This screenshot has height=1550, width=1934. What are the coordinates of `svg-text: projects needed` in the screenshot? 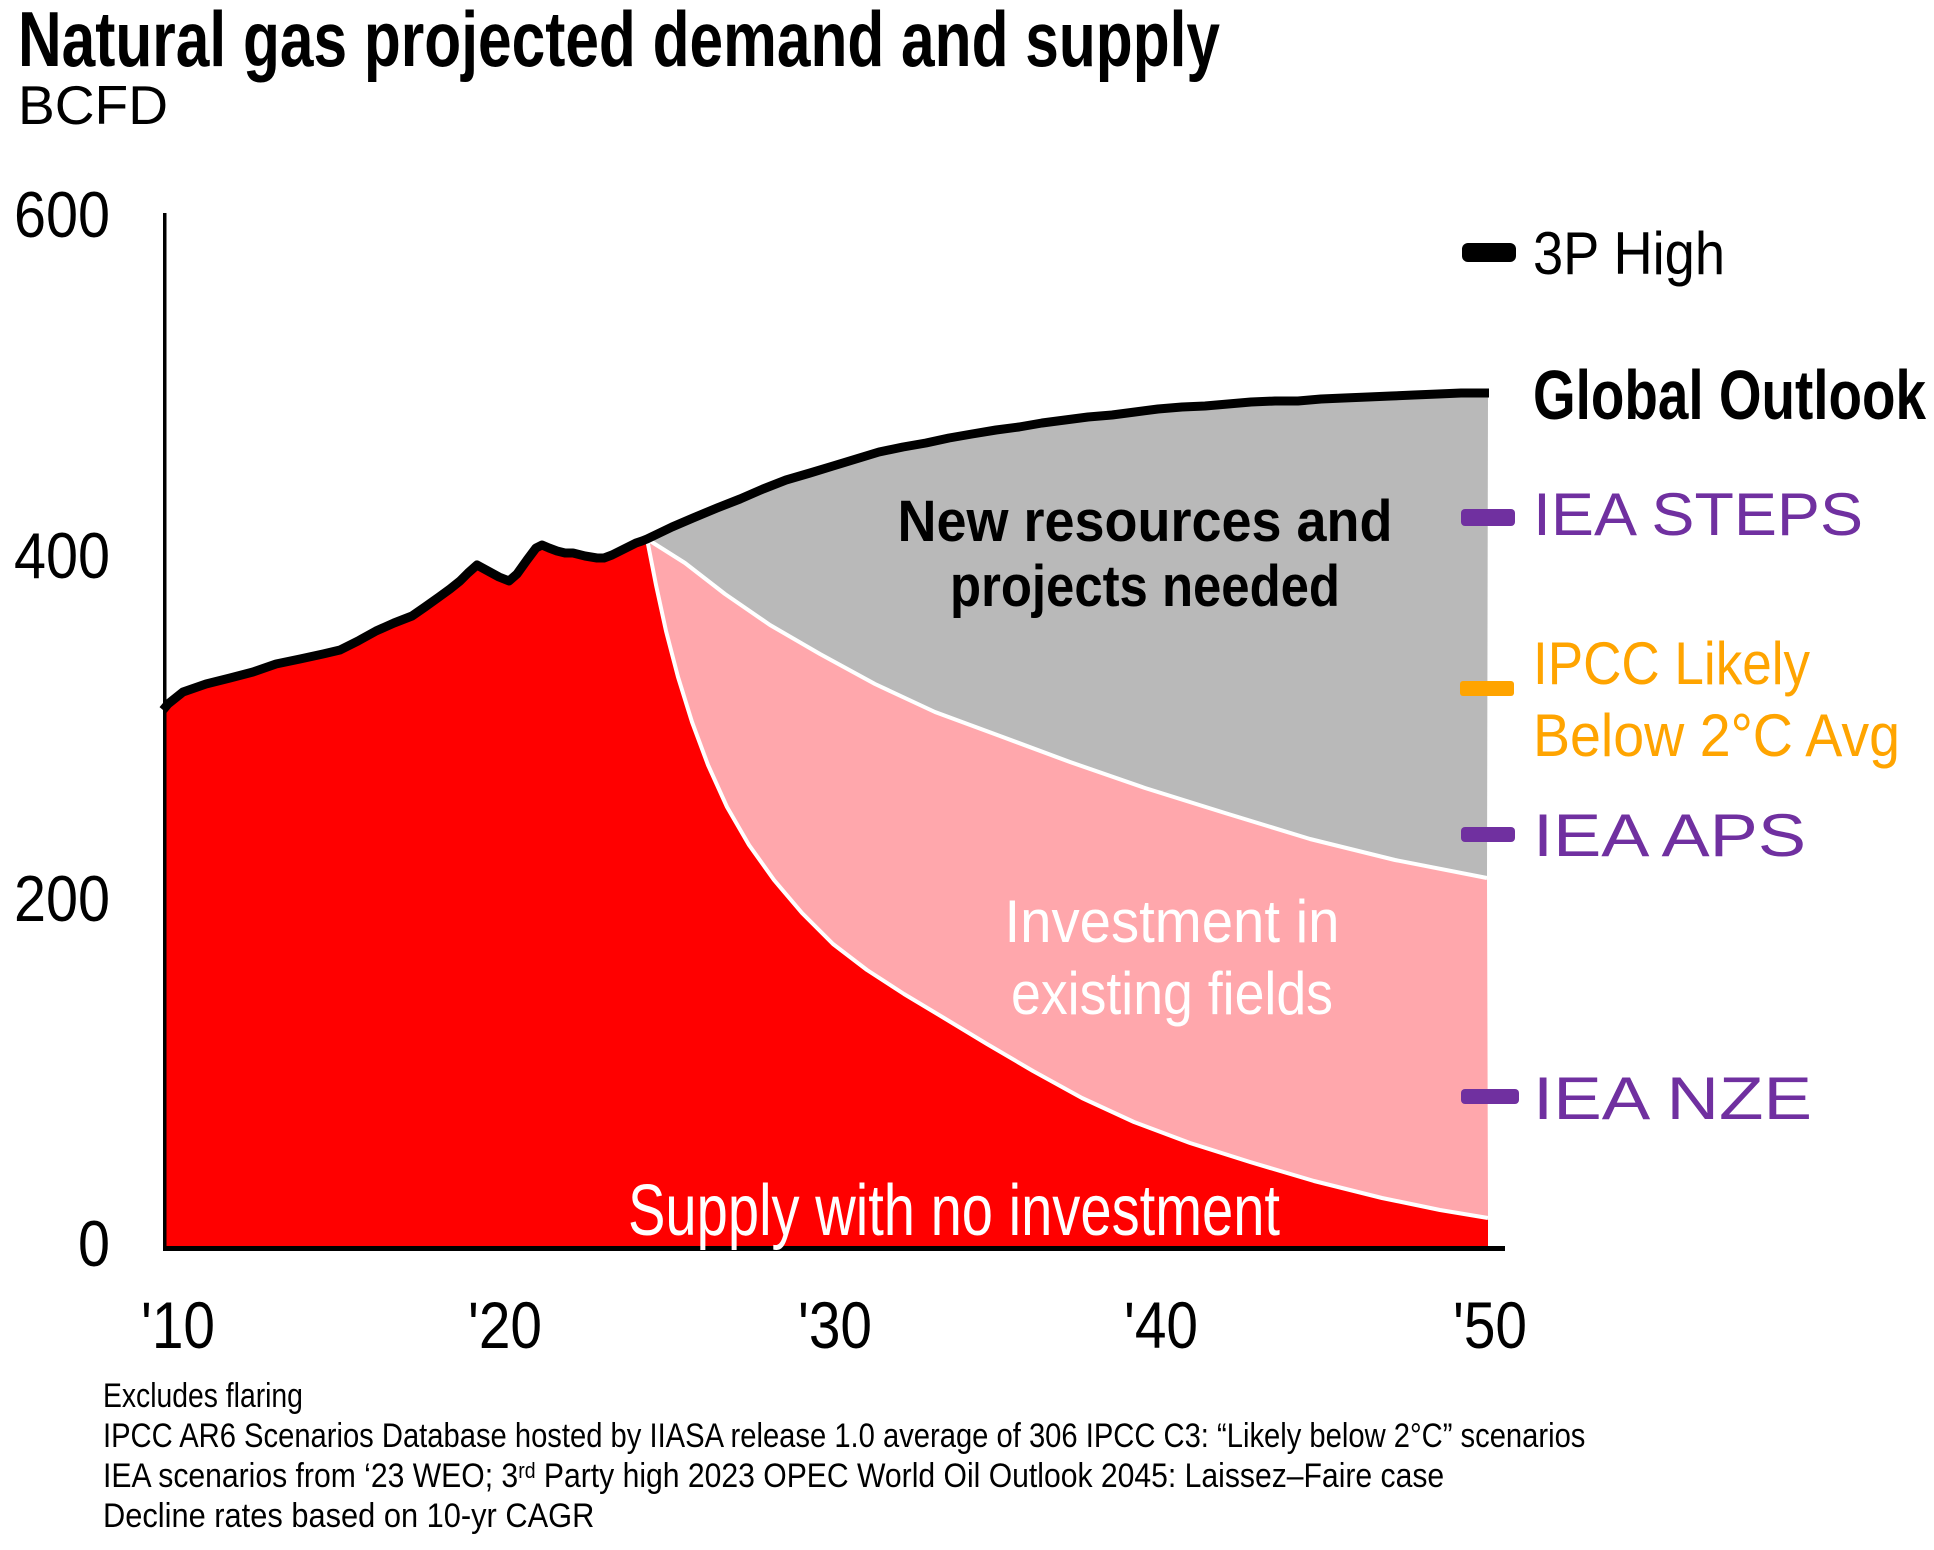 It's located at (1145, 586).